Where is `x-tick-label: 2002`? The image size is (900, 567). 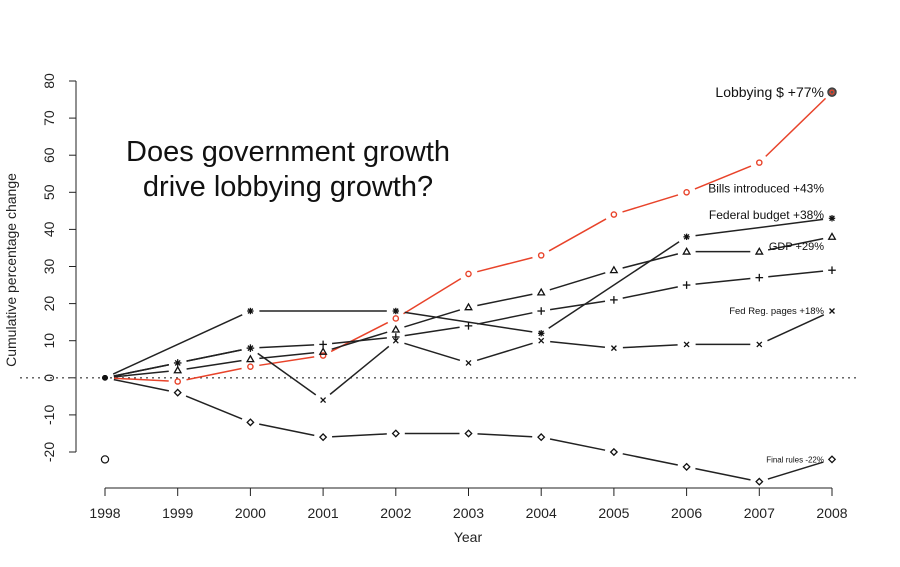
x-tick-label: 2002 is located at coordinates (395, 513).